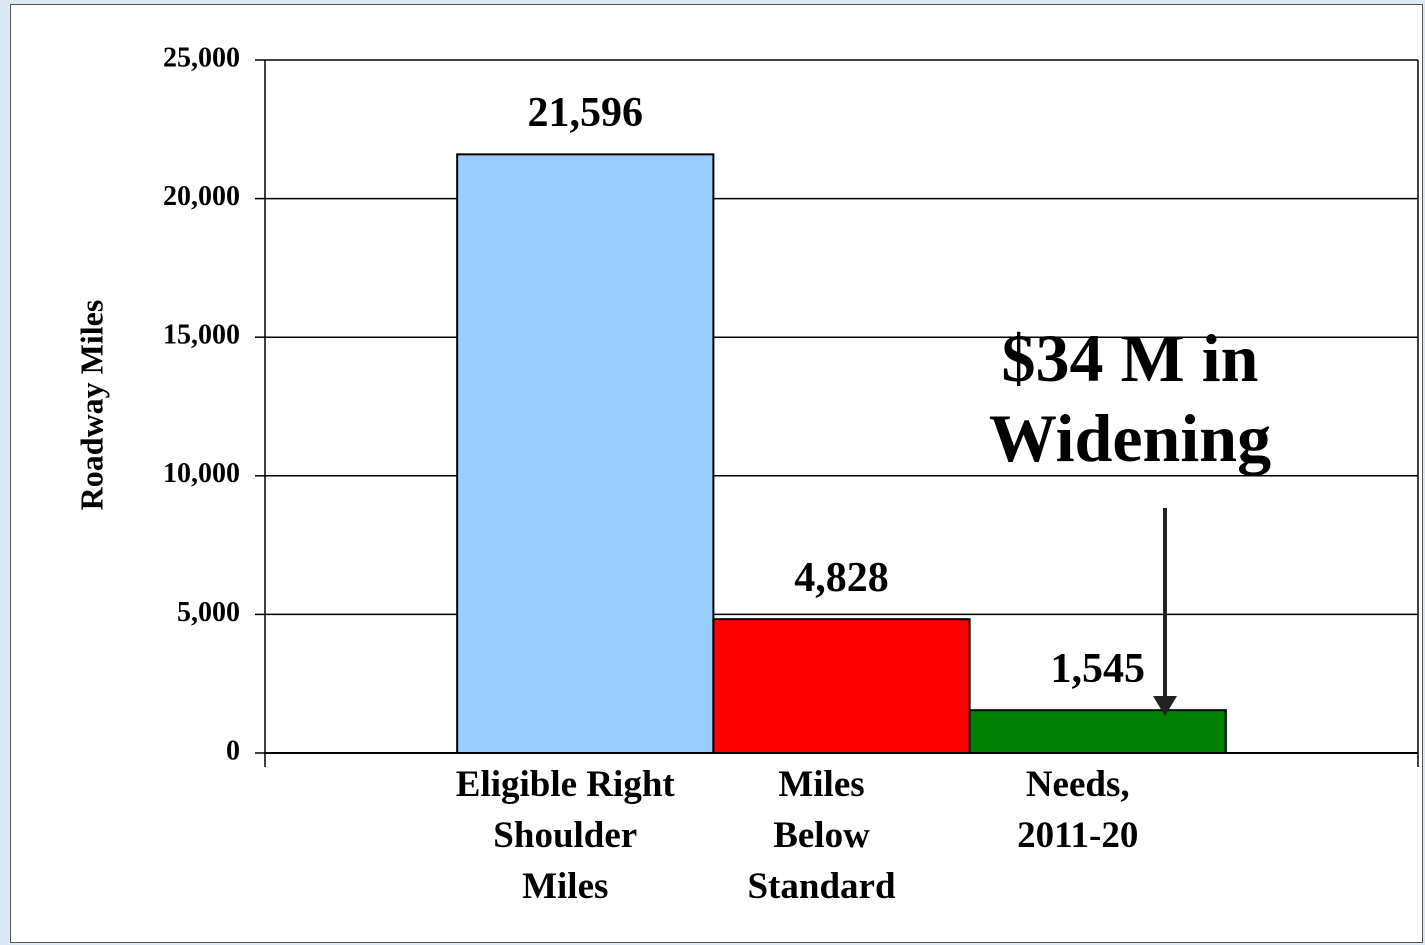  I want to click on y-tick-label: 25,000, so click(201, 57).